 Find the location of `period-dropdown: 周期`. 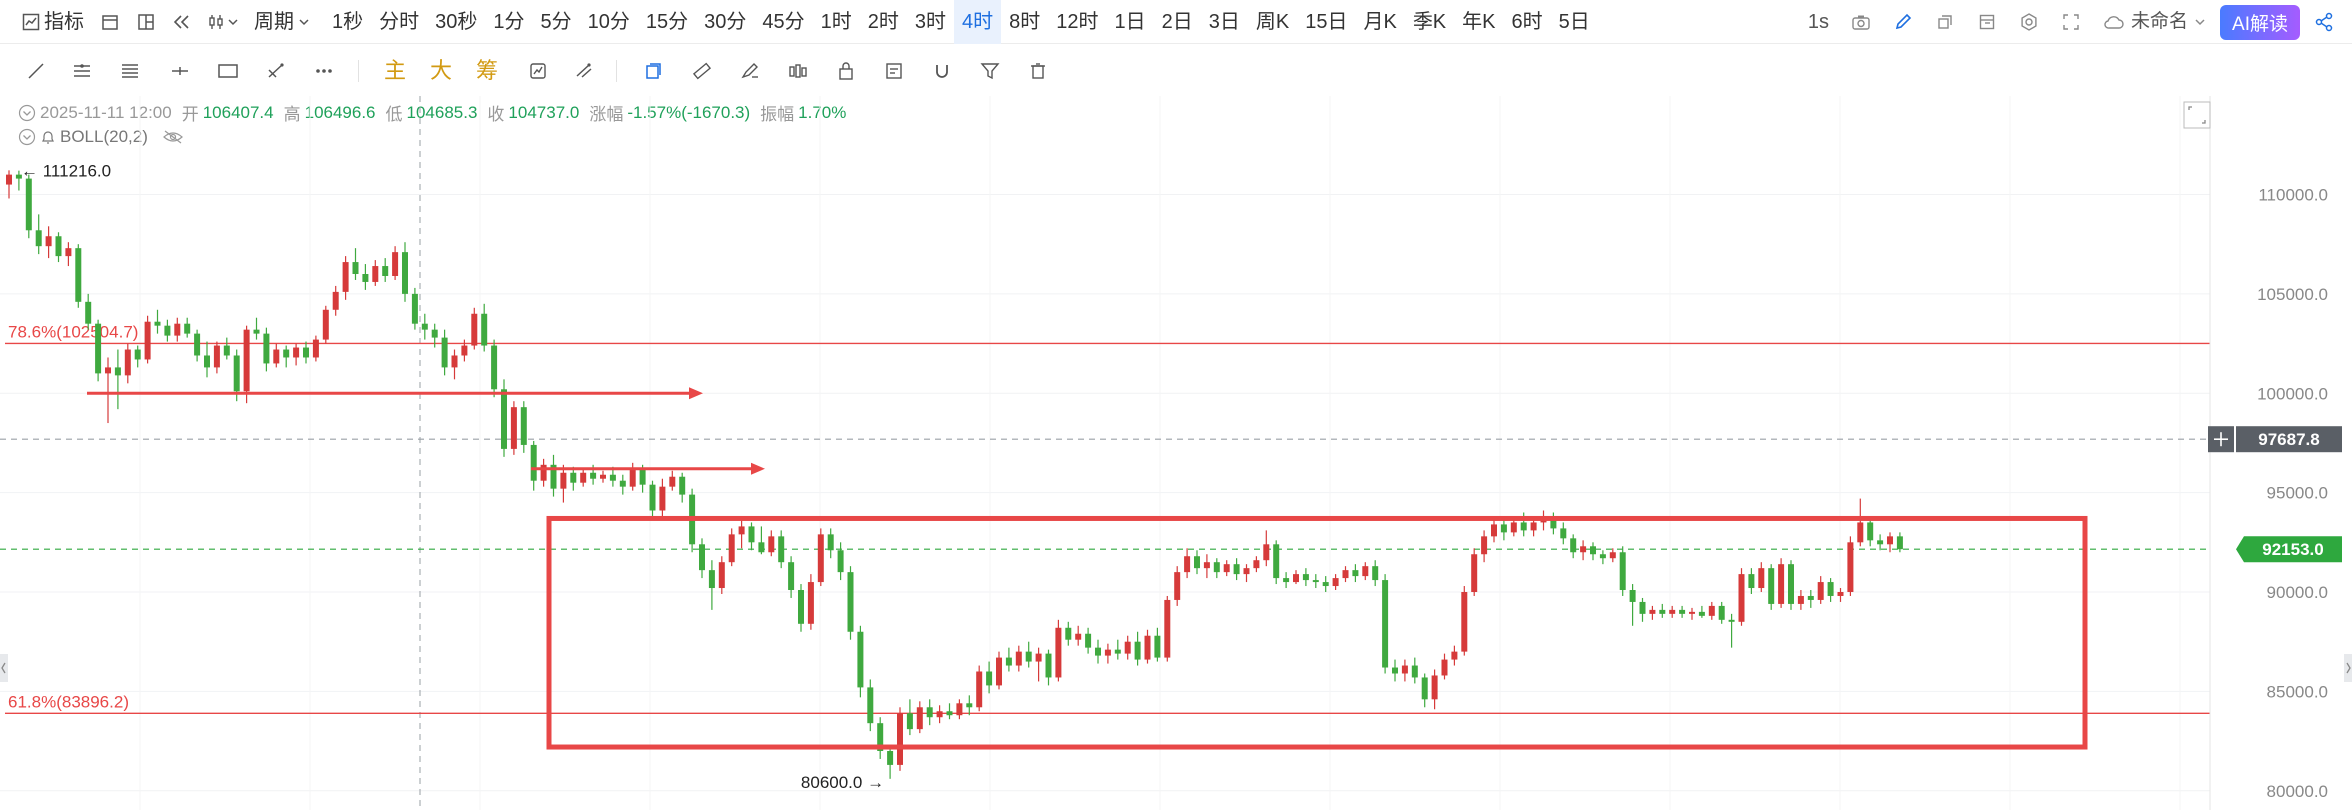

period-dropdown: 周期 is located at coordinates (282, 22).